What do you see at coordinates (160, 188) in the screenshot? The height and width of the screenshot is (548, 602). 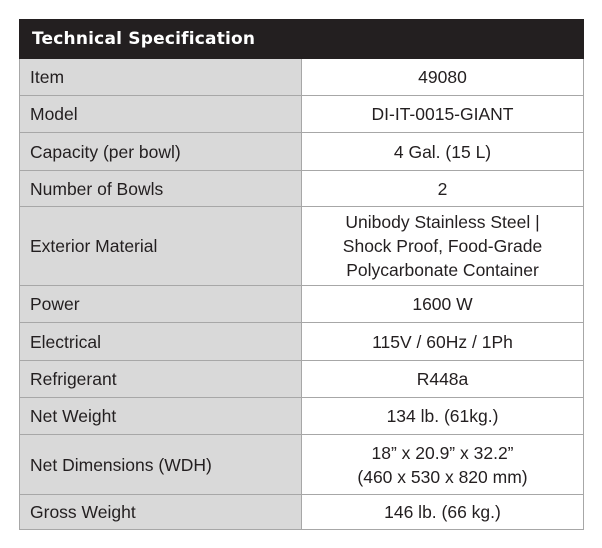 I see `row-label: Number of Bowls` at bounding box center [160, 188].